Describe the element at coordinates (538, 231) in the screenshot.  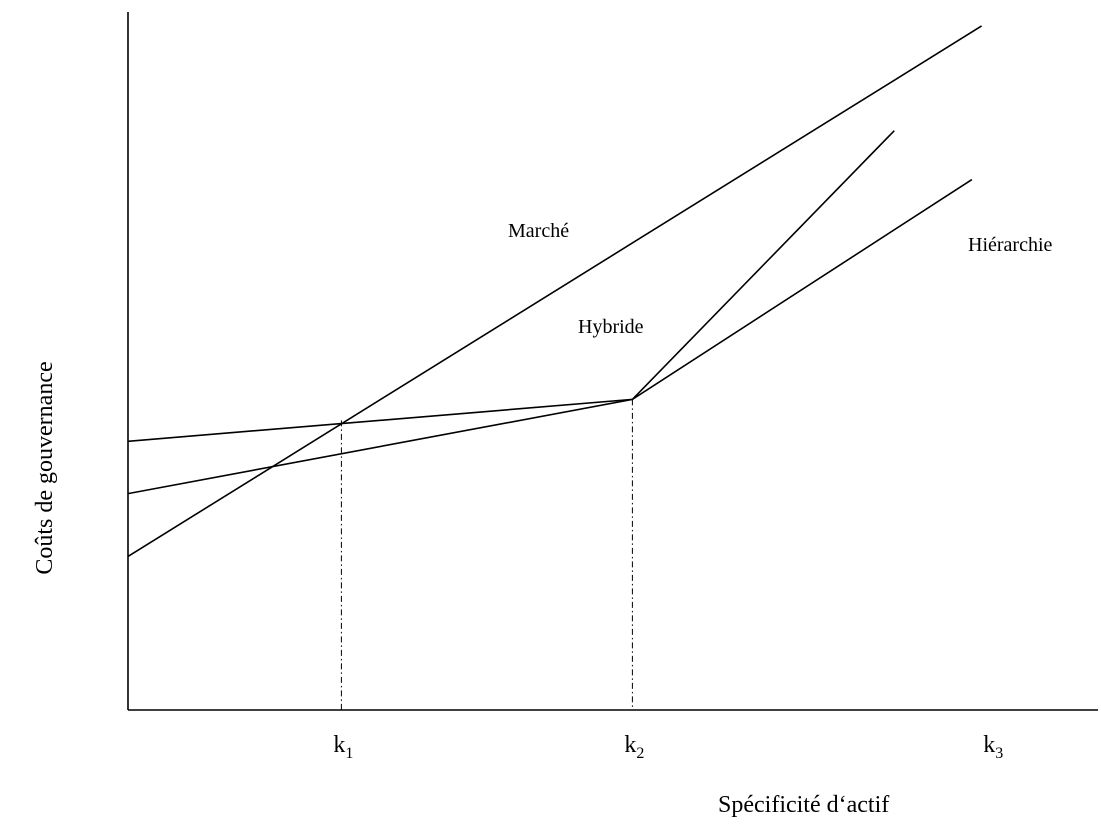
I see `series-label-marche: Marché` at that location.